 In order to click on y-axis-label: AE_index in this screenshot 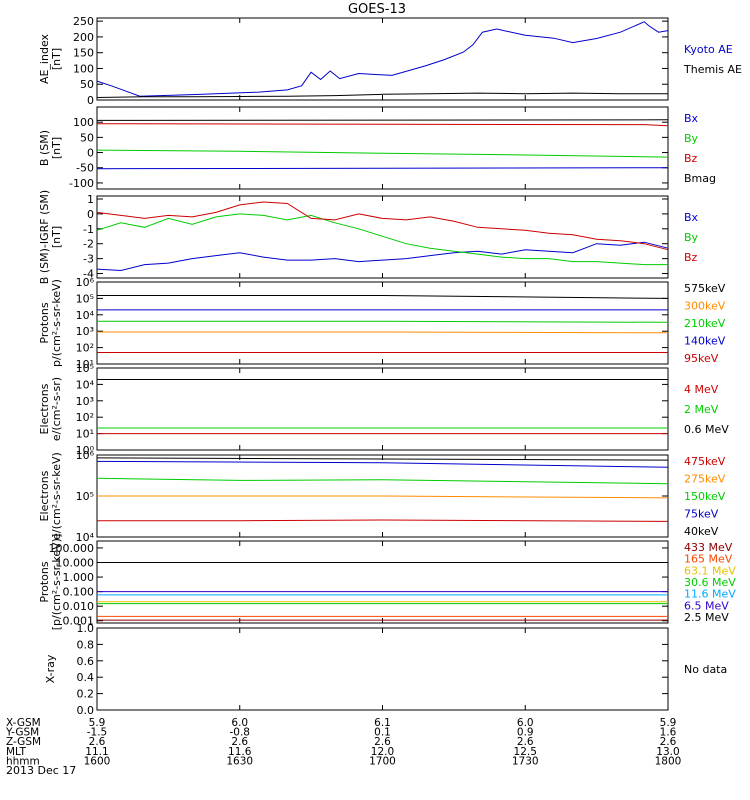, I will do `click(44, 58)`.